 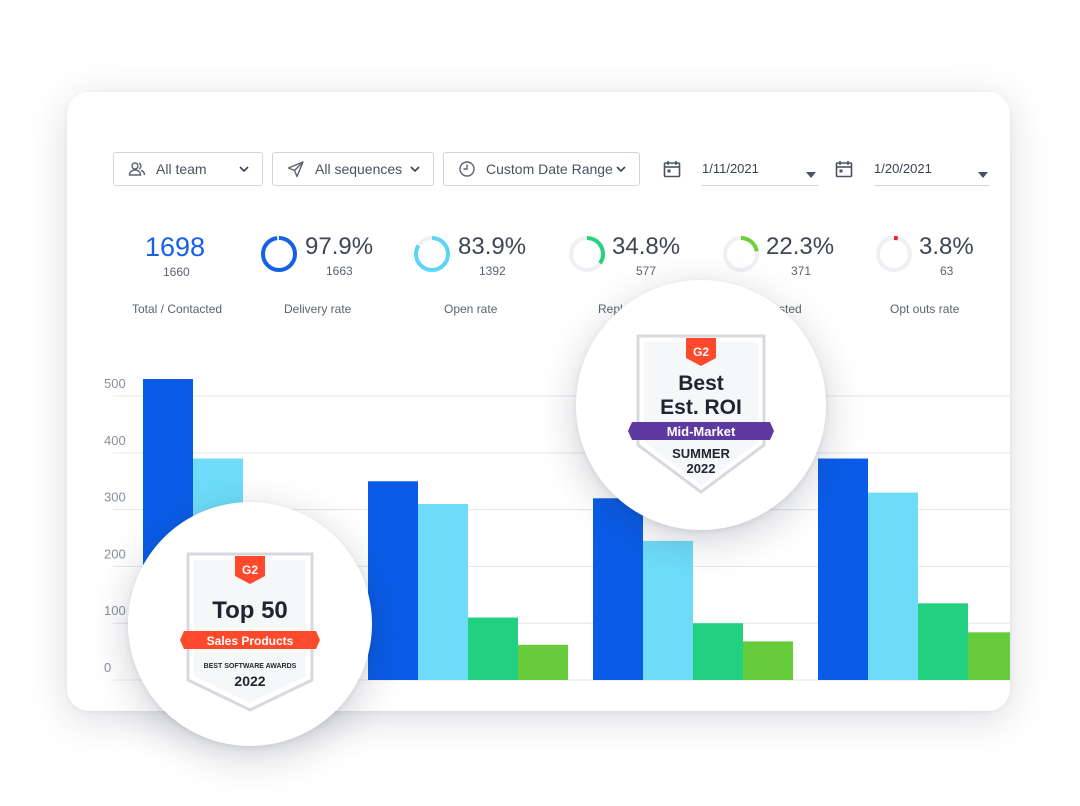 What do you see at coordinates (800, 246) in the screenshot?
I see `metric-interested-value: 22.3%` at bounding box center [800, 246].